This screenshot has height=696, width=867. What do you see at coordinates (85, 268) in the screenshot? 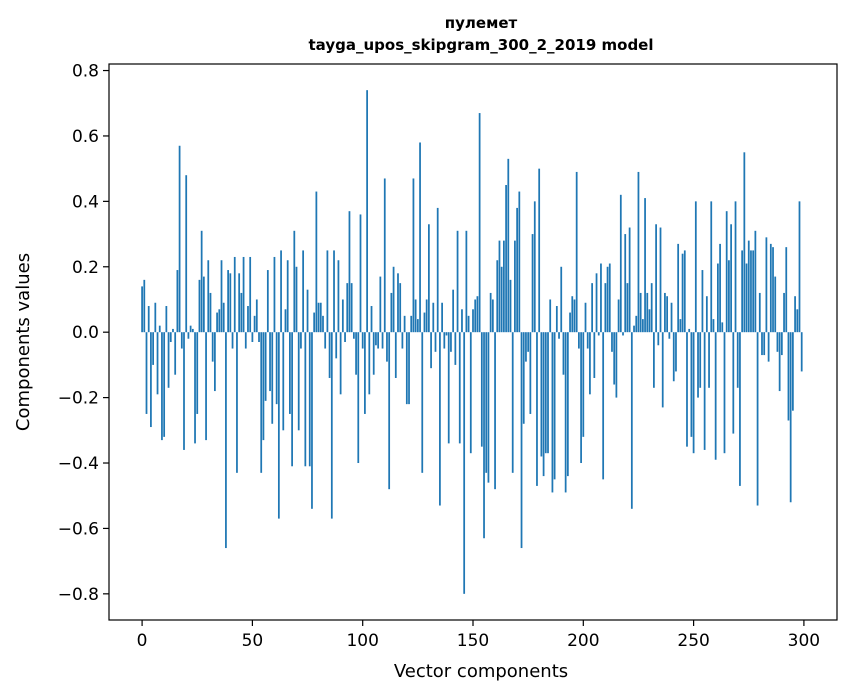
I see `y-tick-label: 0.2` at bounding box center [85, 268].